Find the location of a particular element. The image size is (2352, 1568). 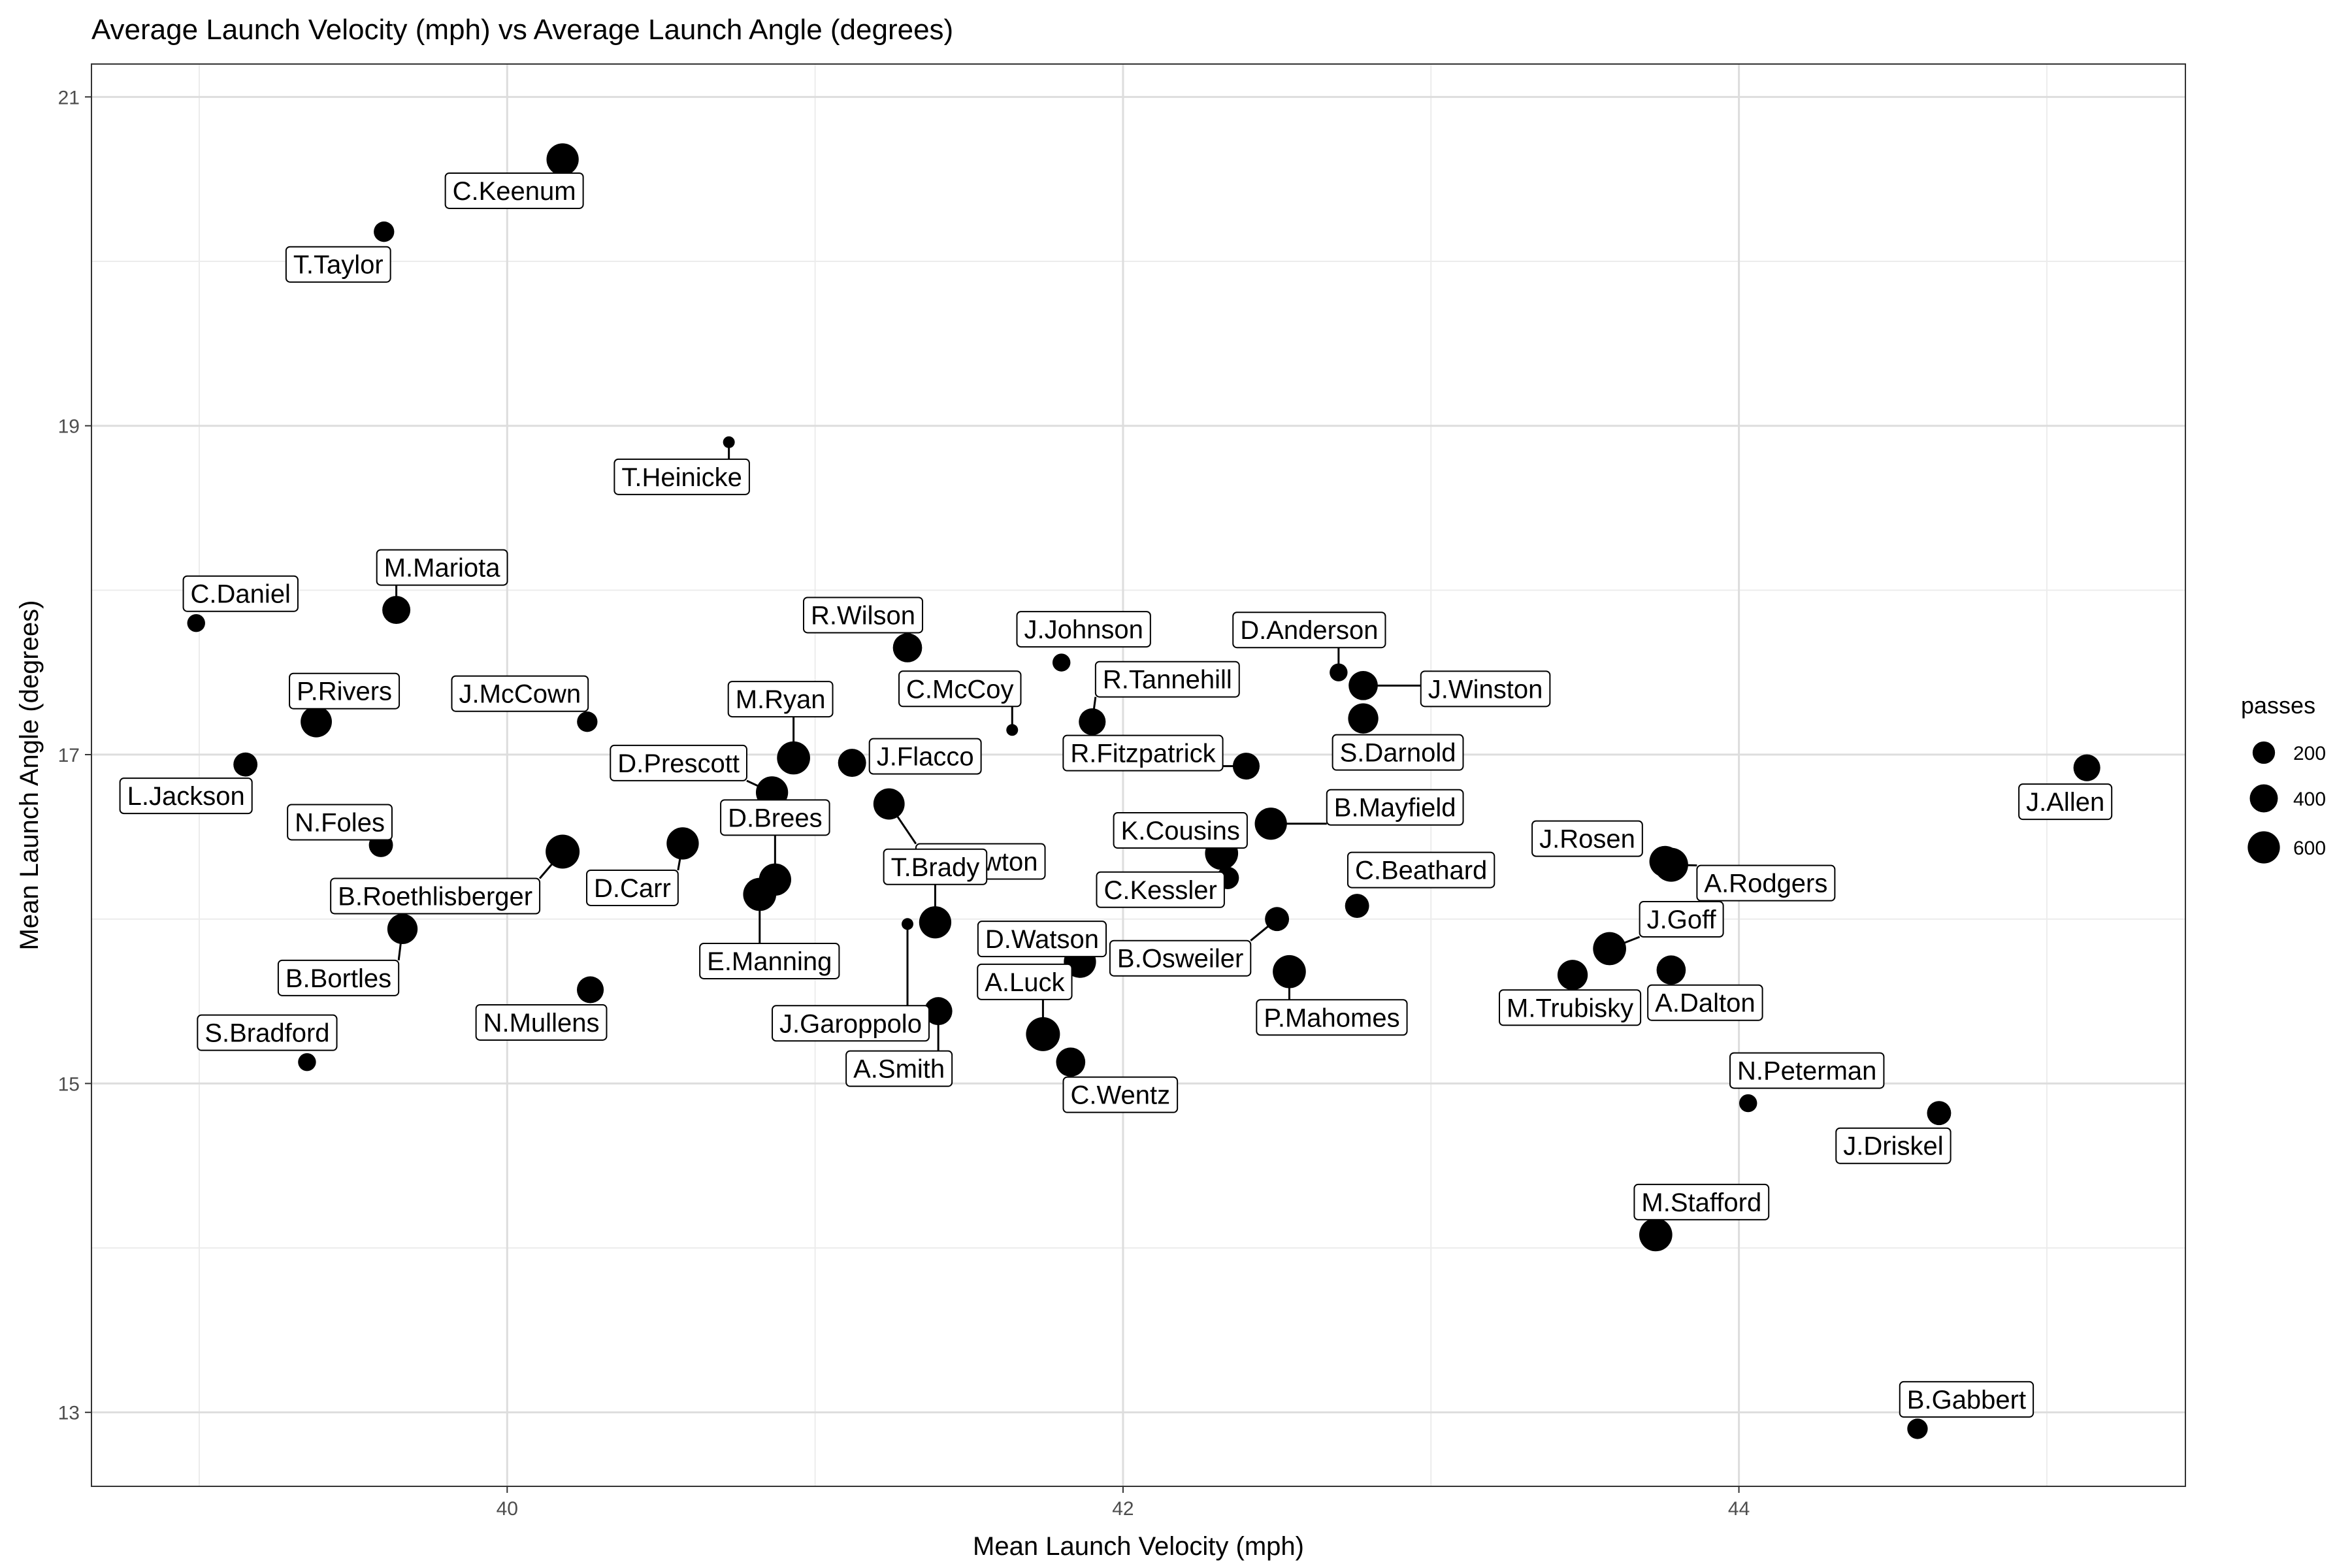

point-label-text: M.Mariota is located at coordinates (442, 568).